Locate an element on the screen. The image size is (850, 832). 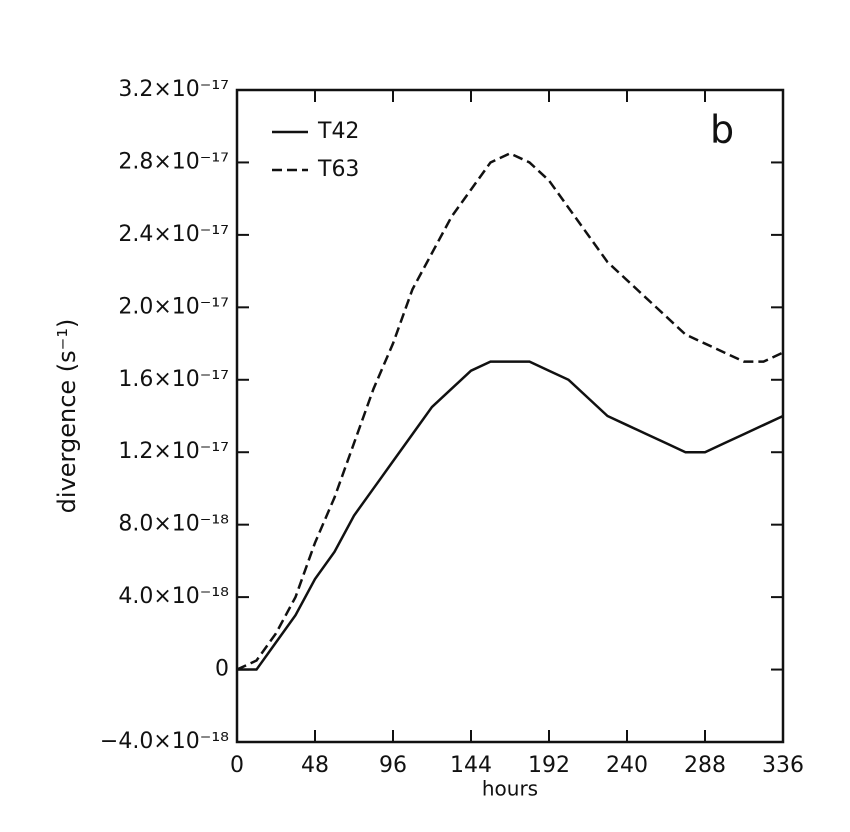
y-tick-label: 8.0×10⁻¹⁸ is located at coordinates (173, 524).